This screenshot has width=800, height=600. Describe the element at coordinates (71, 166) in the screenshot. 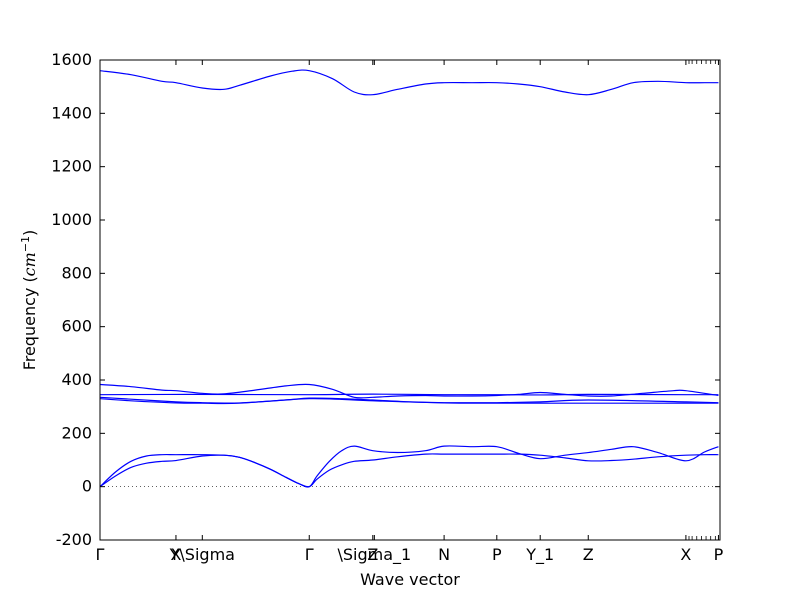

I see `y-tick-label-7: 1200` at that location.